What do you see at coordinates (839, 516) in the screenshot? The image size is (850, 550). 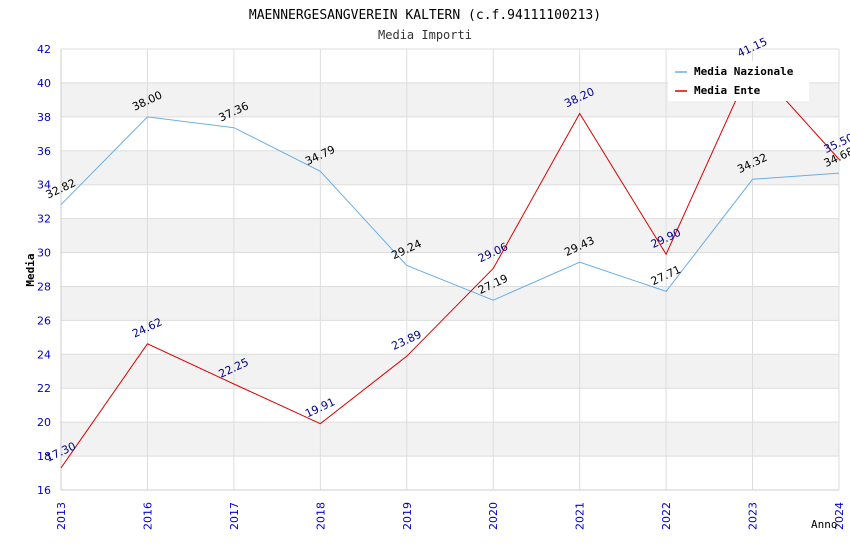 I see `x-tick-label: 2024` at bounding box center [839, 516].